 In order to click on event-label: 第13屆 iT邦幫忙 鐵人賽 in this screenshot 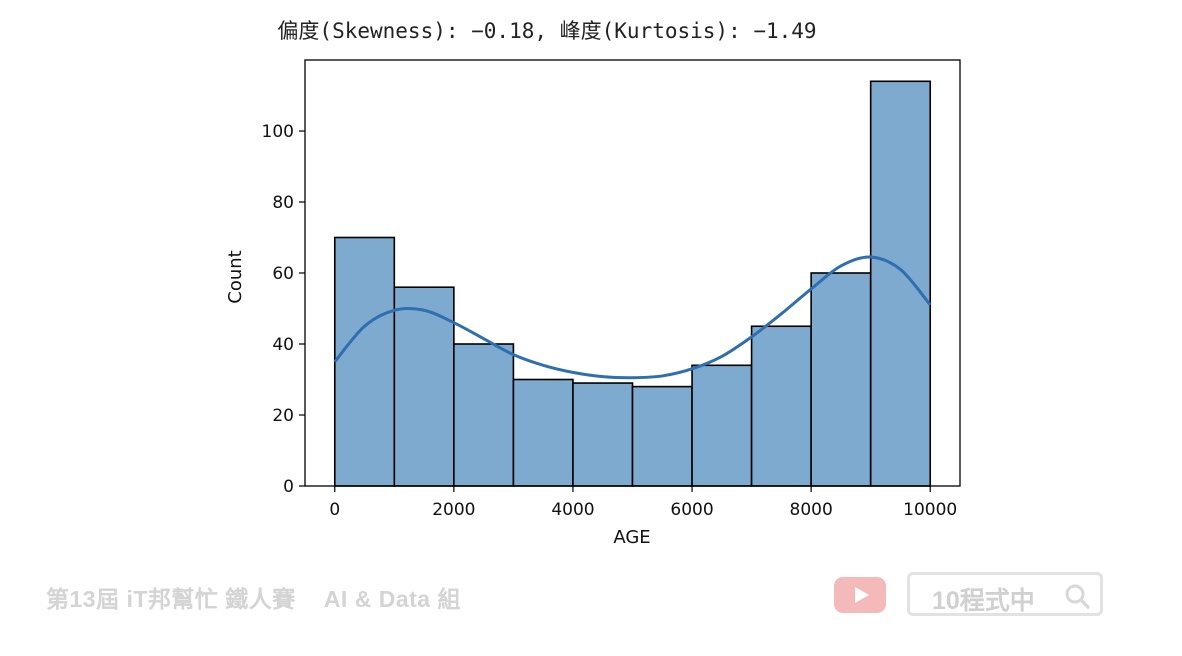, I will do `click(171, 599)`.